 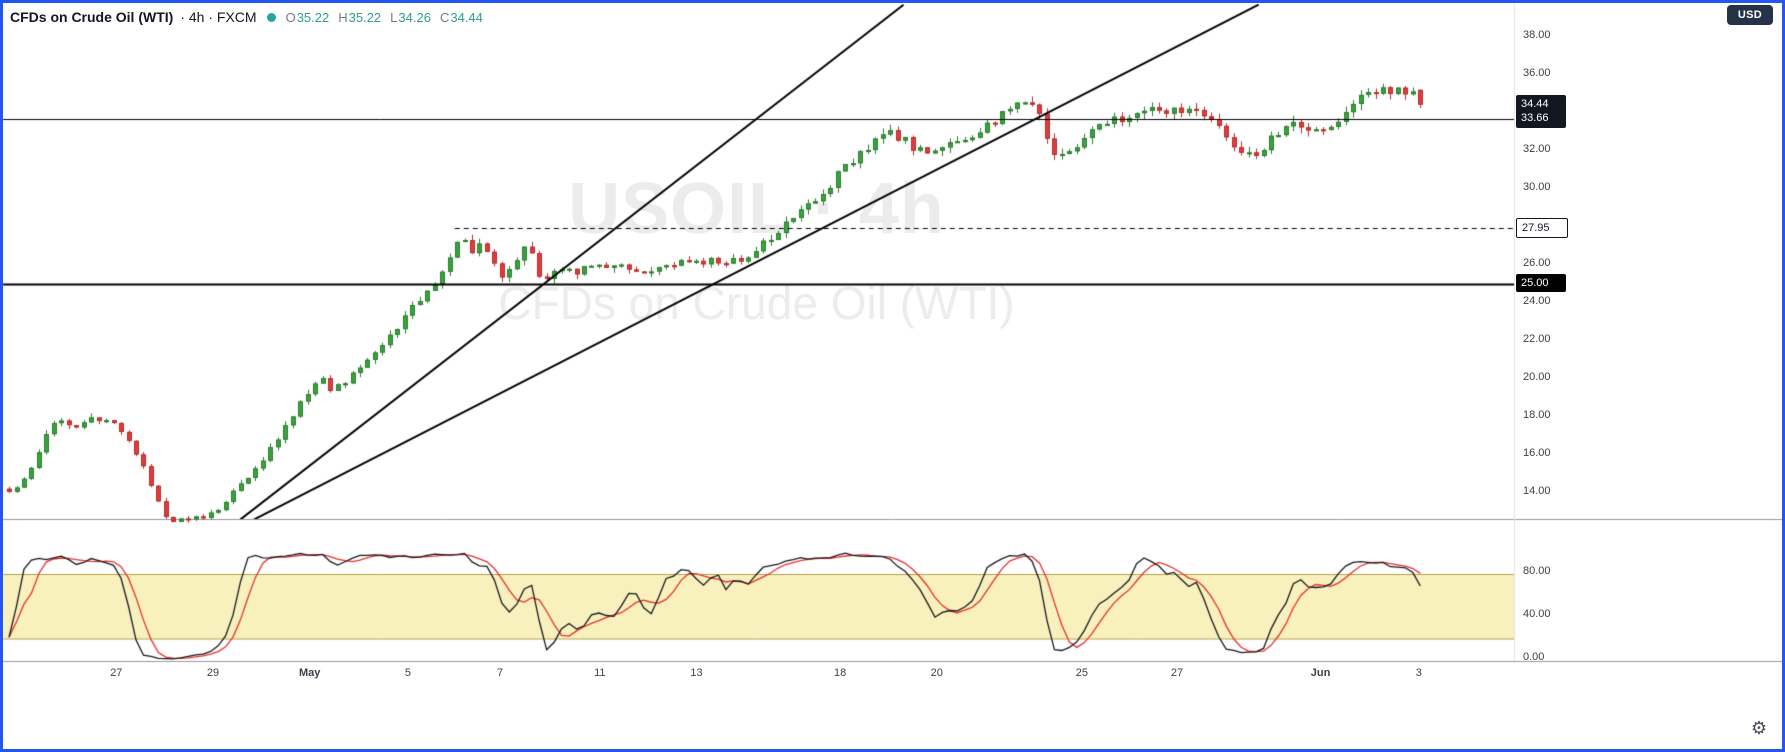 I want to click on time-tick-label: 18, so click(x=840, y=673).